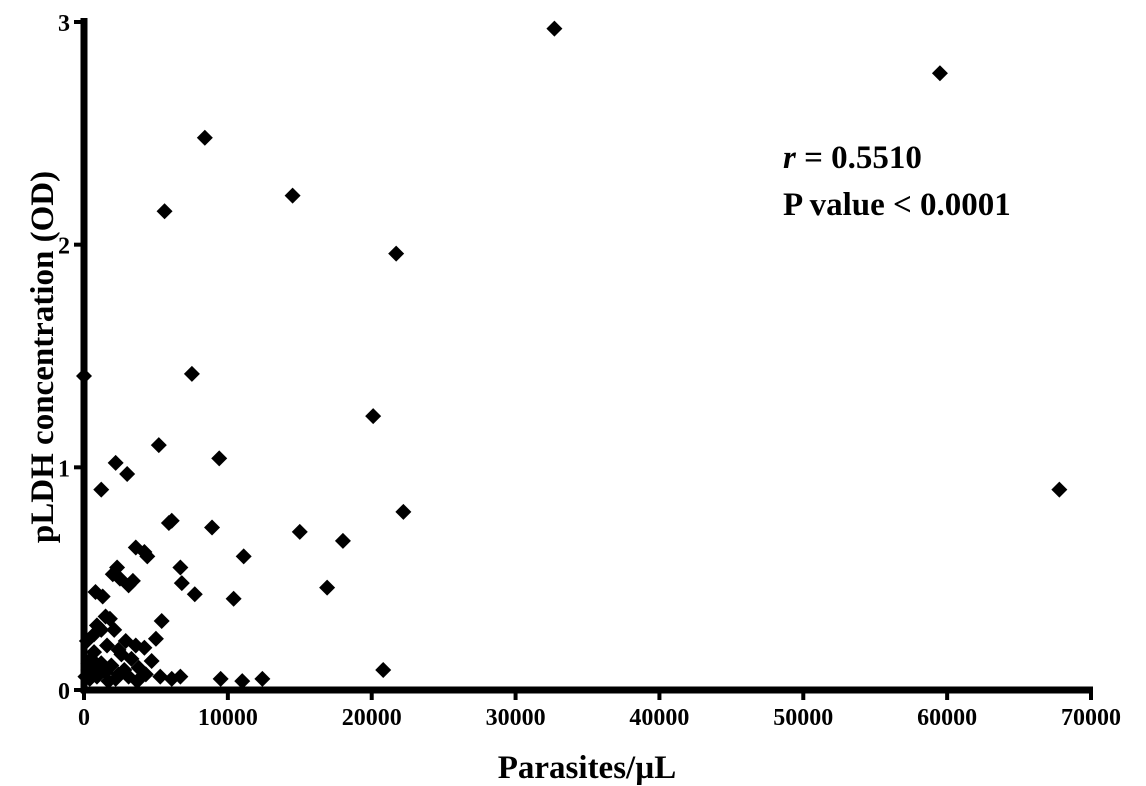 This screenshot has width=1146, height=786. I want to click on p-value-annotation: P value < 0.0001, so click(897, 205).